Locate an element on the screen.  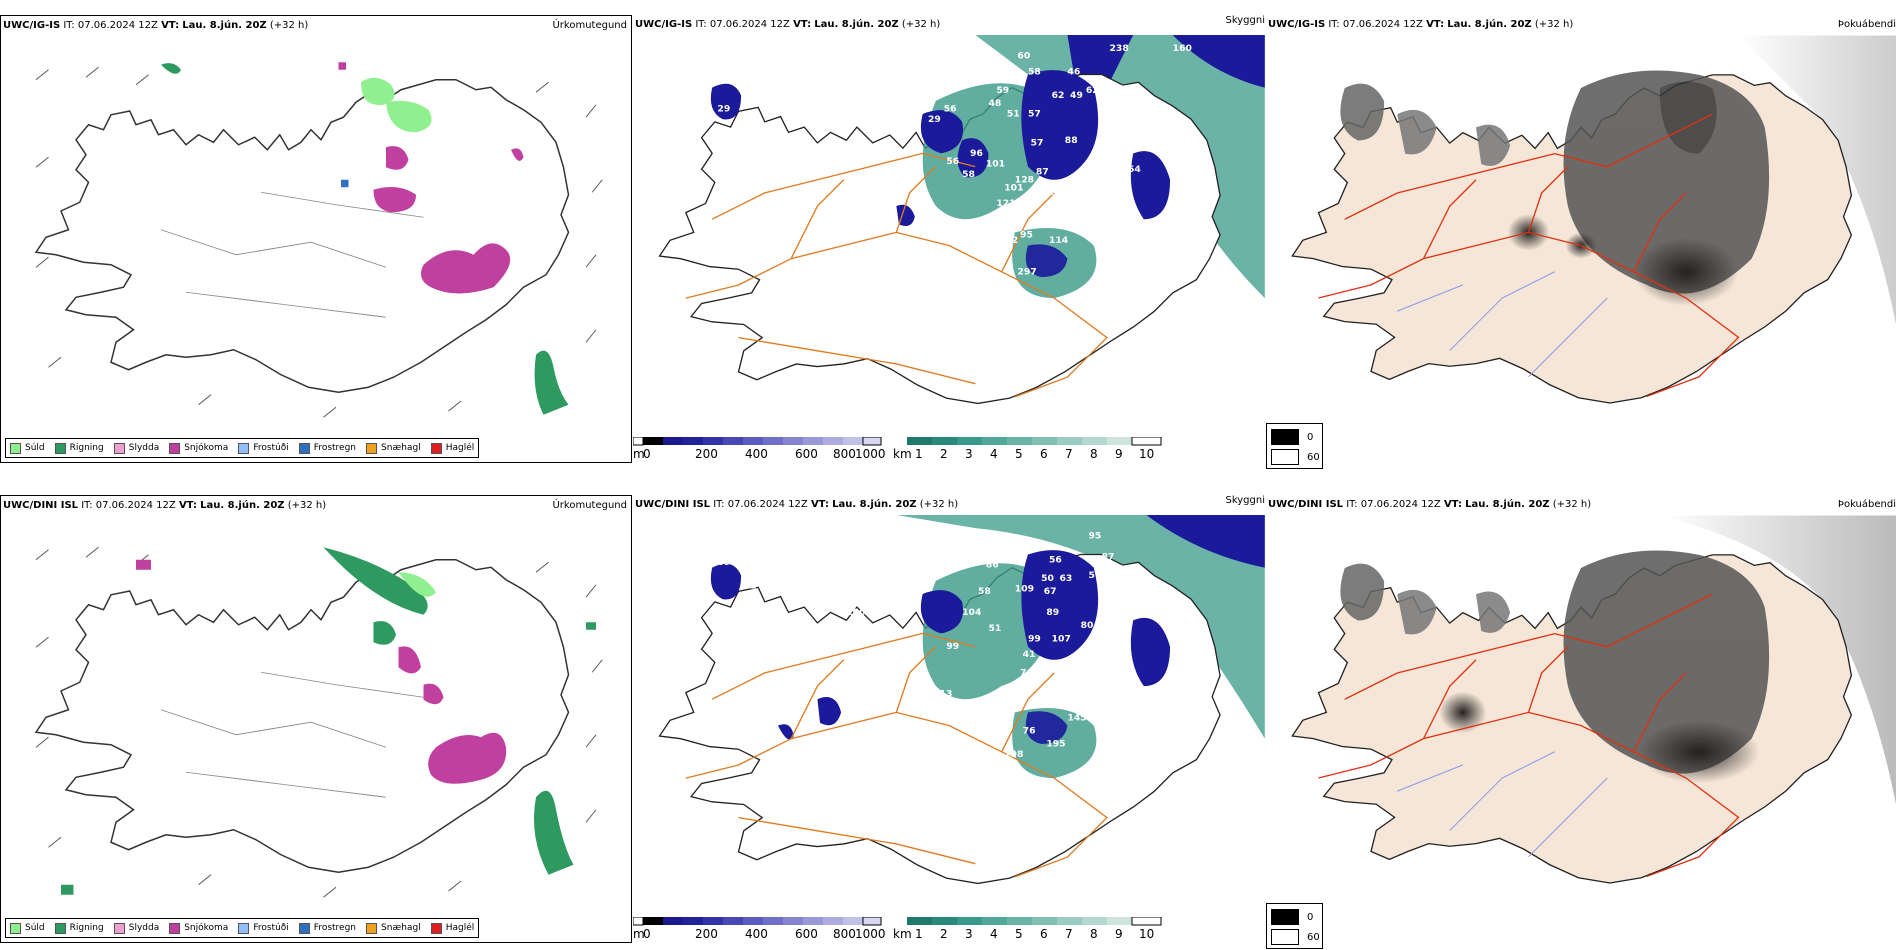
legend-label: Frostregn is located at coordinates (335, 928).